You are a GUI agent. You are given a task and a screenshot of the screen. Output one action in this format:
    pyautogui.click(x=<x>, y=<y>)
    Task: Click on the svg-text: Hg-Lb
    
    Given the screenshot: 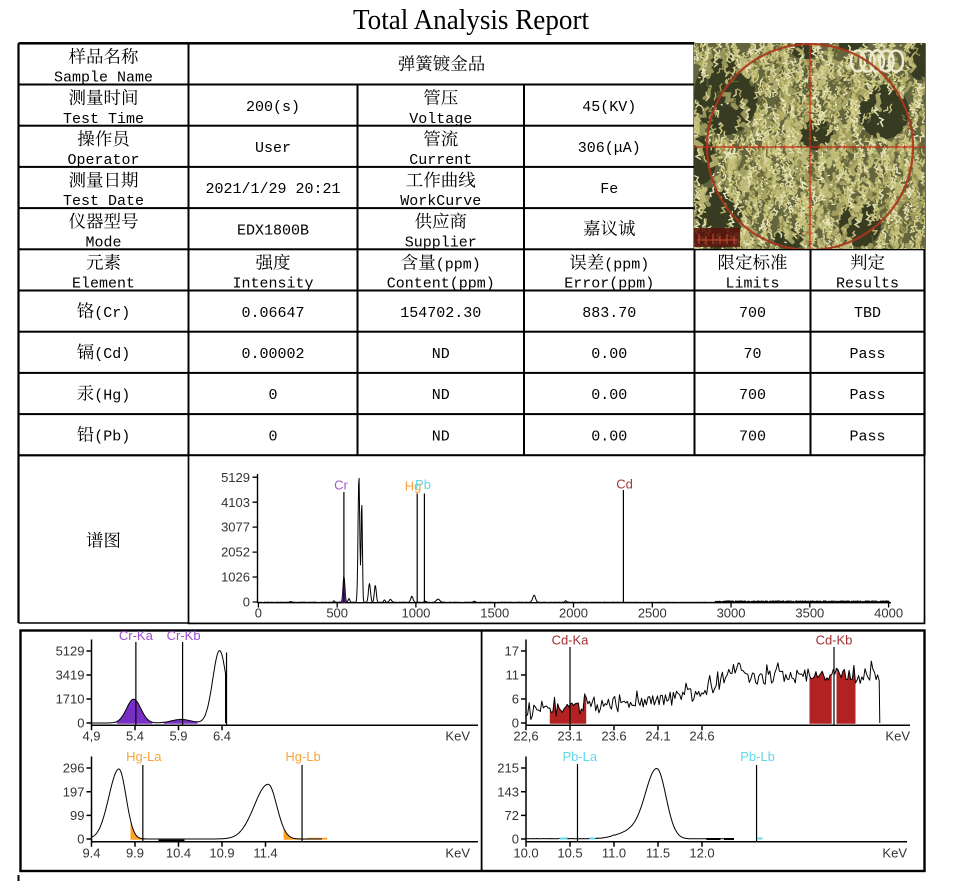 What is the action you would take?
    pyautogui.click(x=302, y=756)
    